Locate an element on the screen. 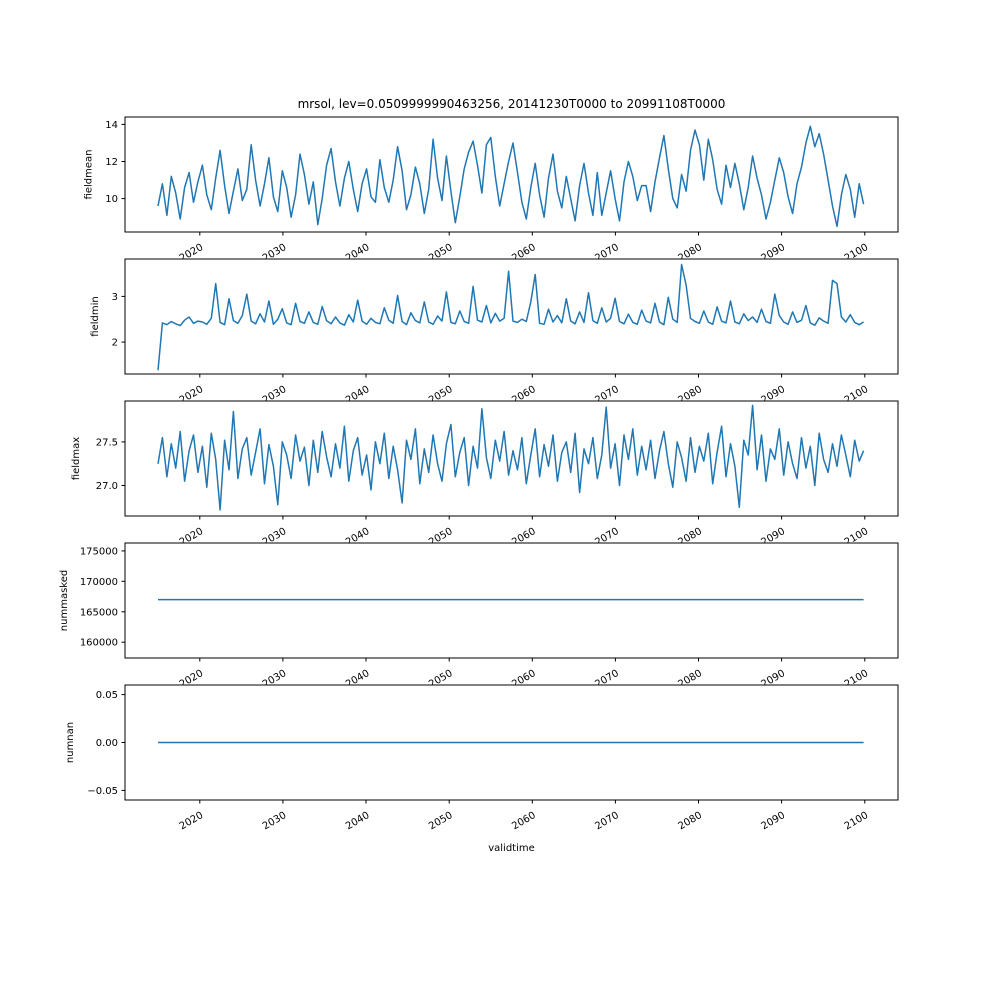 The image size is (1000, 1000). x-tick-label: 2020 is located at coordinates (192, 821).